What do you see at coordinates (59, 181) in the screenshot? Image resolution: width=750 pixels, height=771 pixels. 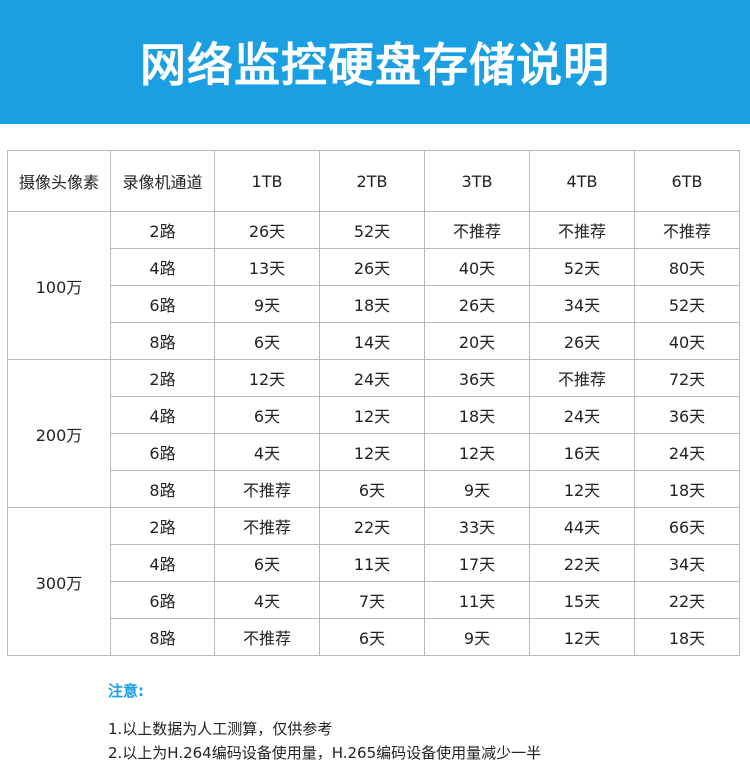 I see `header-pixel: 摄像头像素` at bounding box center [59, 181].